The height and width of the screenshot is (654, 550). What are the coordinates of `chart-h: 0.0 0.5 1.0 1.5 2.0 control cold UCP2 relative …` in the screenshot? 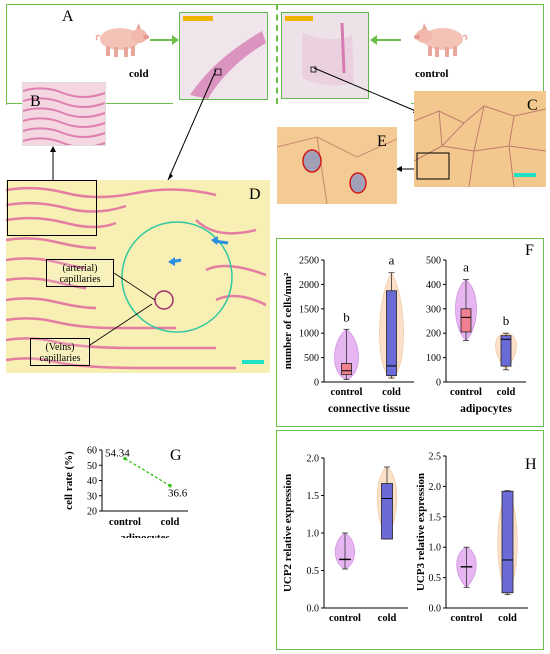 It's located at (405, 538).